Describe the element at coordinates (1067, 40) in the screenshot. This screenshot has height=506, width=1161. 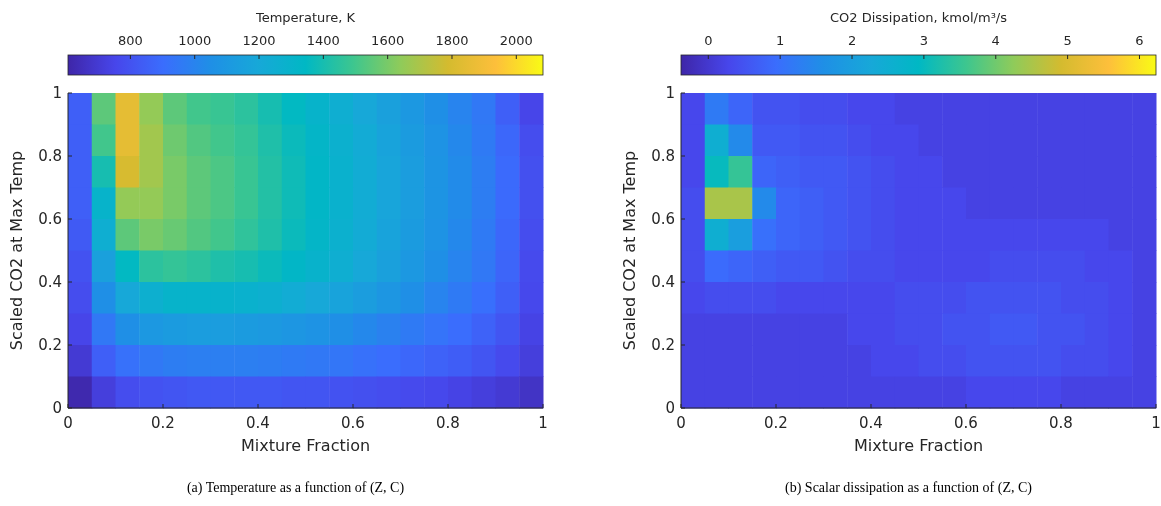
I see `color-bar-label: 5` at that location.